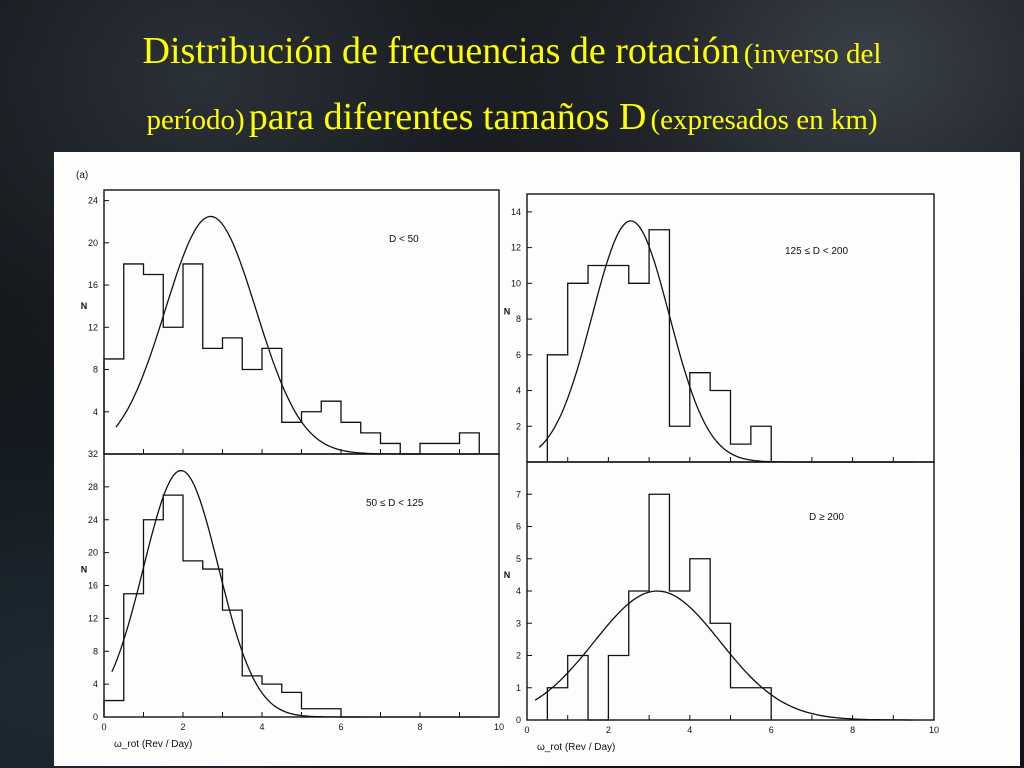 Image resolution: width=1024 pixels, height=768 pixels. Describe the element at coordinates (518, 494) in the screenshot. I see `y-tick-label: 7` at that location.